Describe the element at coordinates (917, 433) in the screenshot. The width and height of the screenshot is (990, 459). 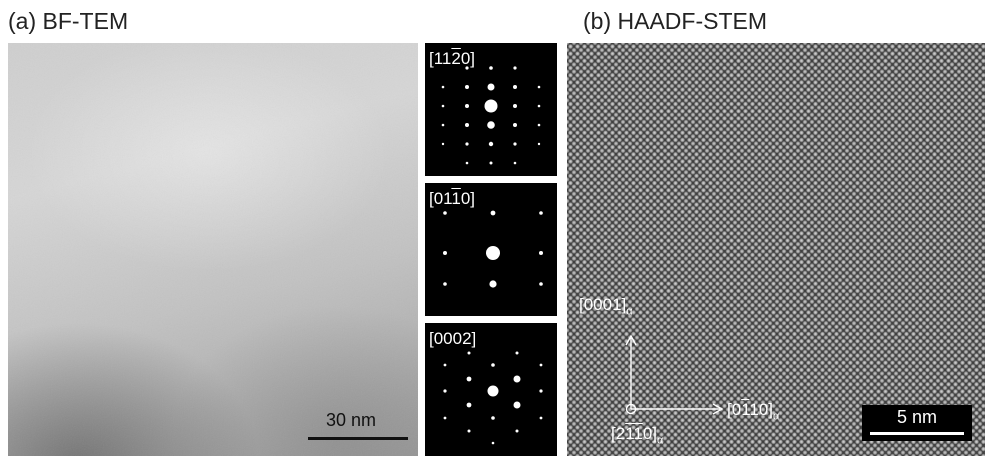
I see `scale-bar-line-b` at that location.